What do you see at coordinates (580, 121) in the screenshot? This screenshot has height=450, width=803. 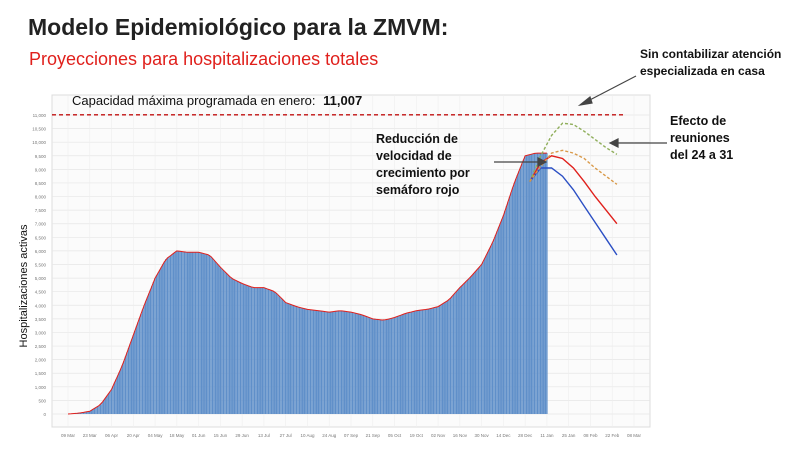 I see `annotation-arrows` at bounding box center [580, 121].